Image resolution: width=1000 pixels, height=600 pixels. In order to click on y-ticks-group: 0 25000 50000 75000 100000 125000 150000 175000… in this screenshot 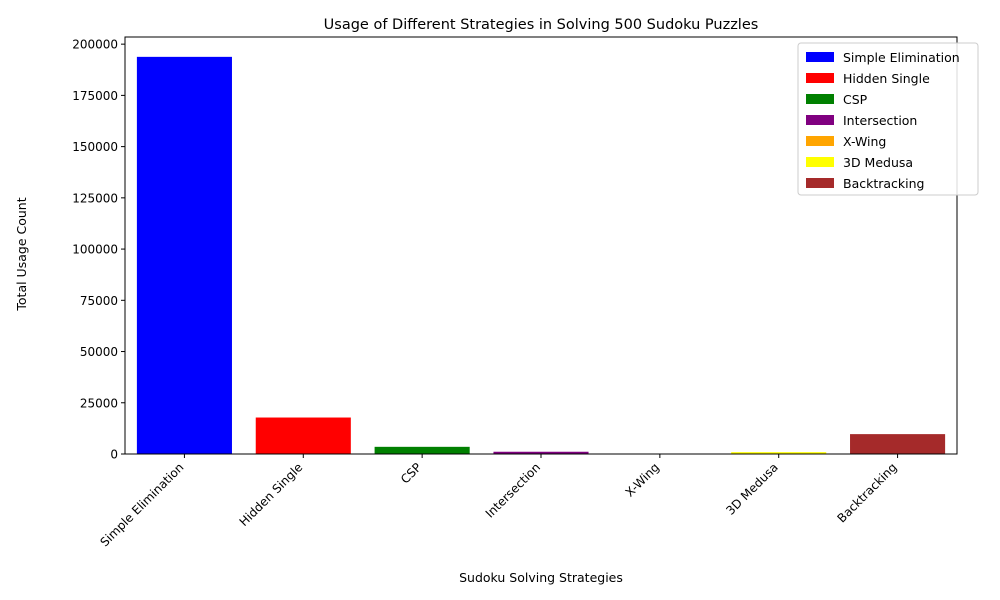, I will do `click(98, 250)`.